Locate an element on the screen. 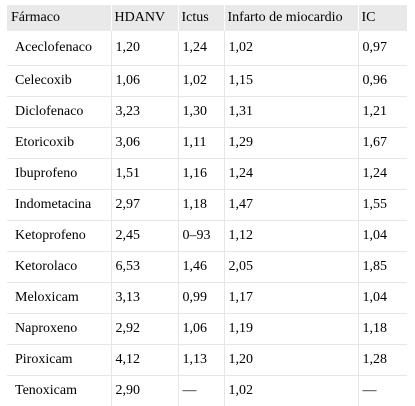 Image resolution: width=415 pixels, height=406 pixels. cell-hdanv: 2,92 is located at coordinates (144, 328).